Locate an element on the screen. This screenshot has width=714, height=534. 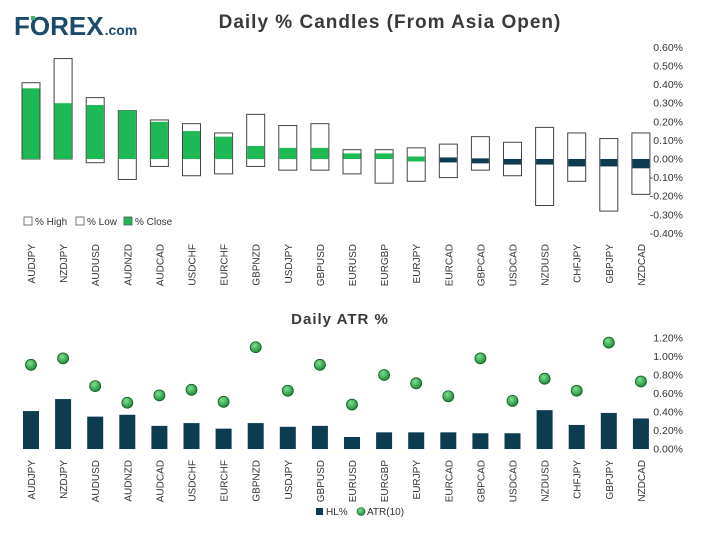
x-label-usdcad: USDCAD is located at coordinates (514, 265).